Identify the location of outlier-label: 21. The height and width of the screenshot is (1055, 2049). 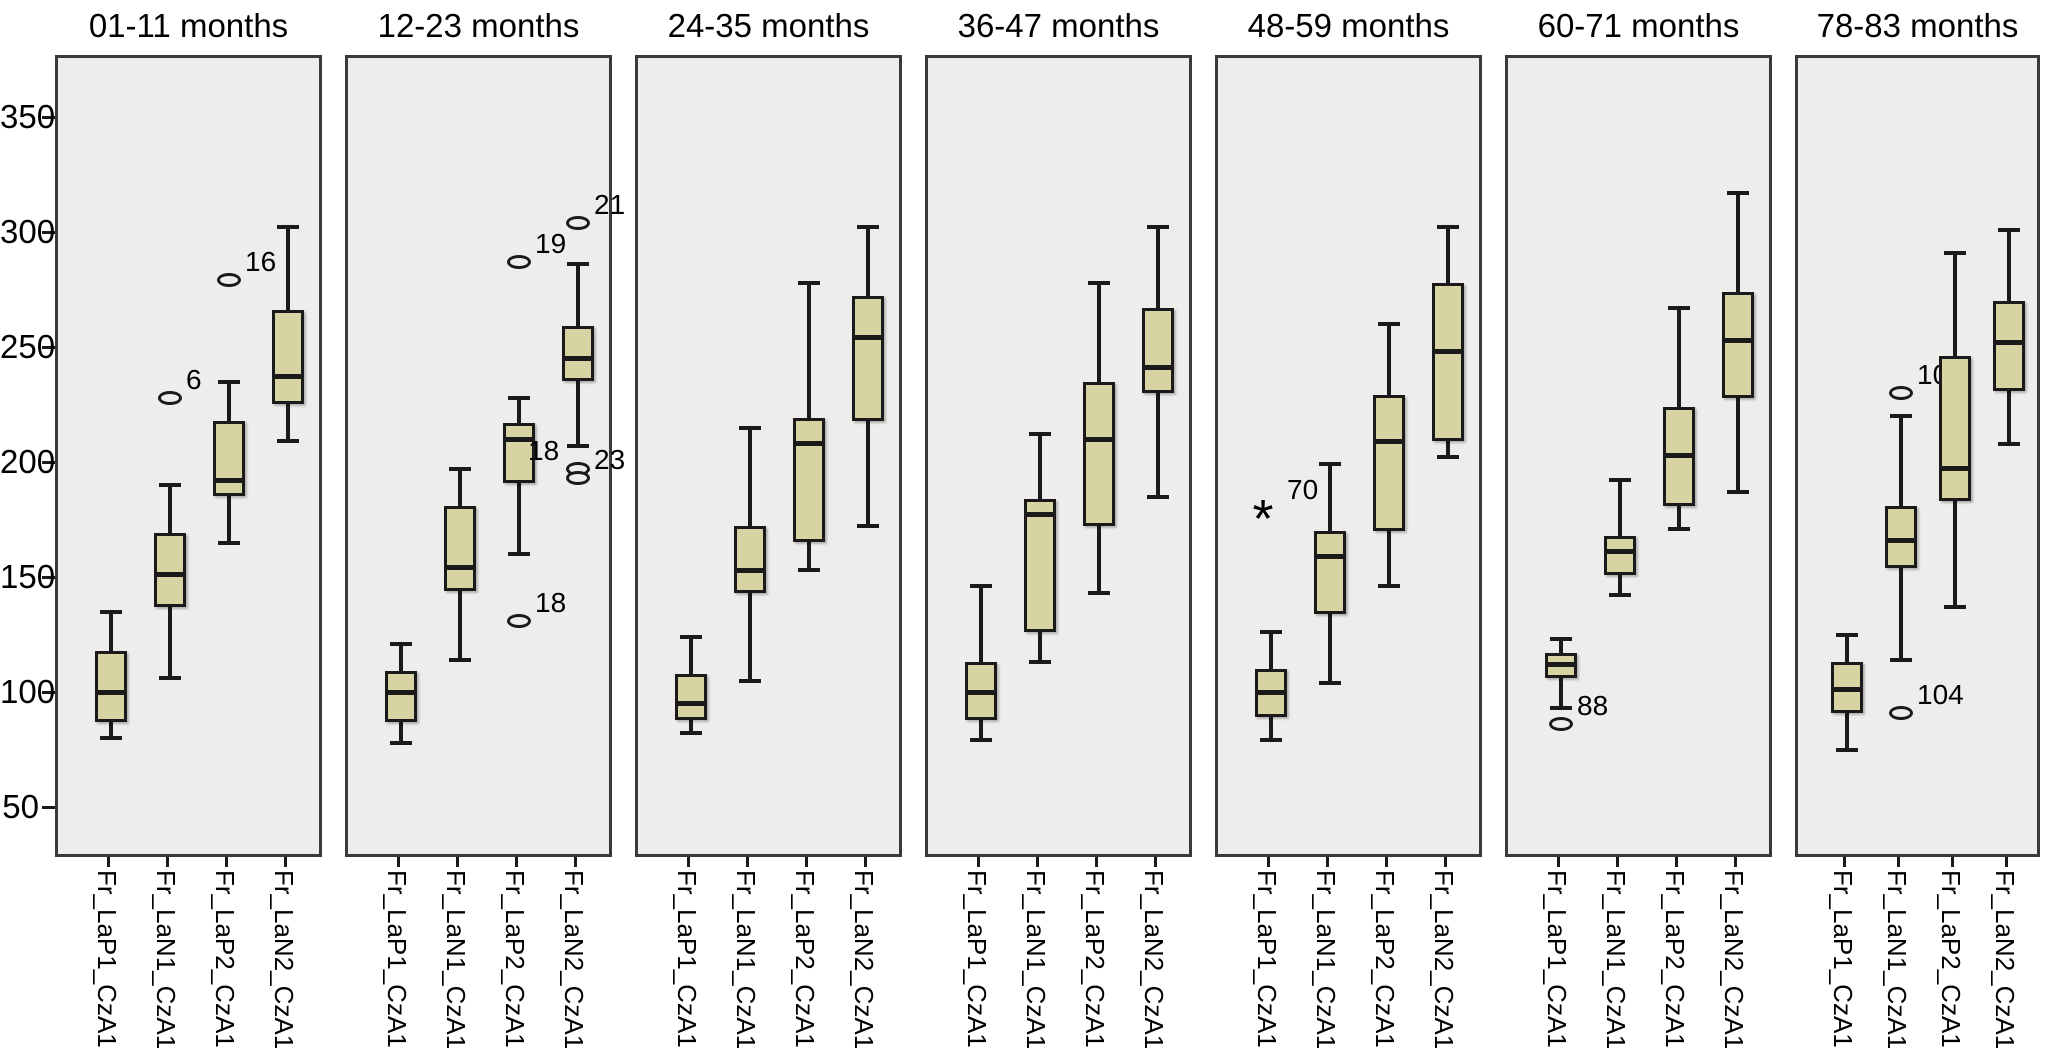
(610, 204).